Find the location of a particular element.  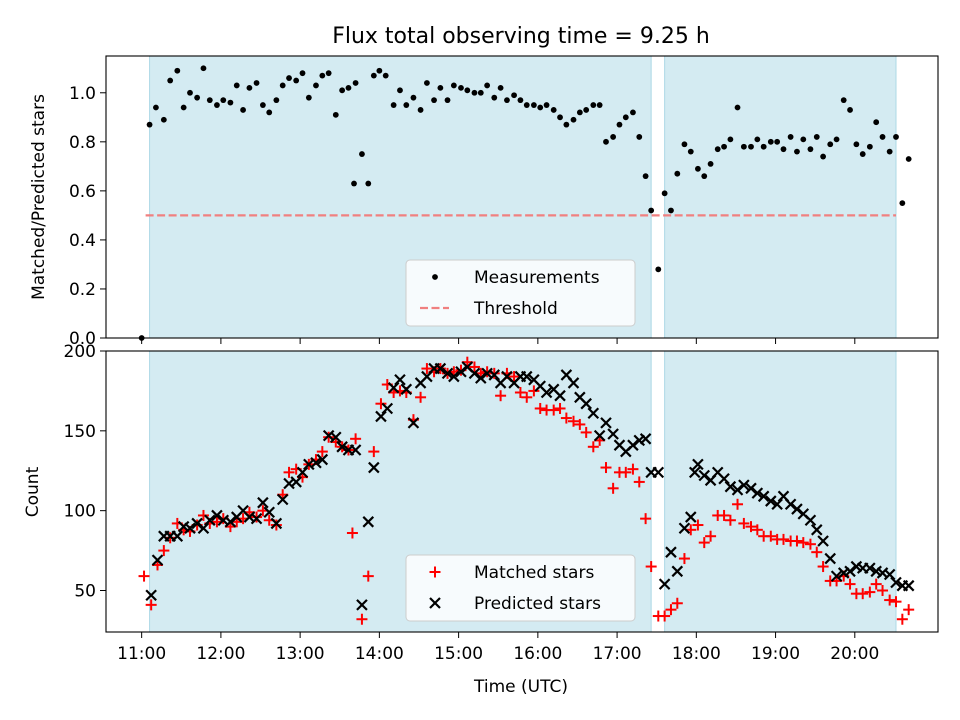

ratio-y-tick-label-5: 0.8 is located at coordinates (82, 143).